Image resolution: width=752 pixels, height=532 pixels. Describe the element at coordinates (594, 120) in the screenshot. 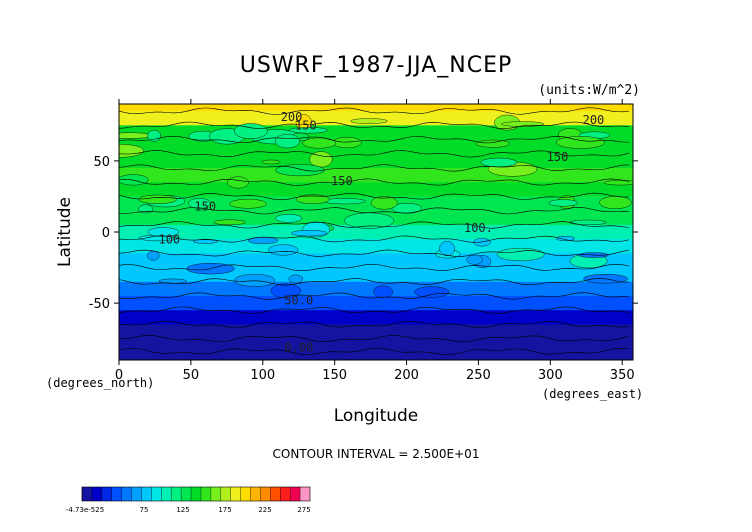

I see `contour-label: 200` at that location.